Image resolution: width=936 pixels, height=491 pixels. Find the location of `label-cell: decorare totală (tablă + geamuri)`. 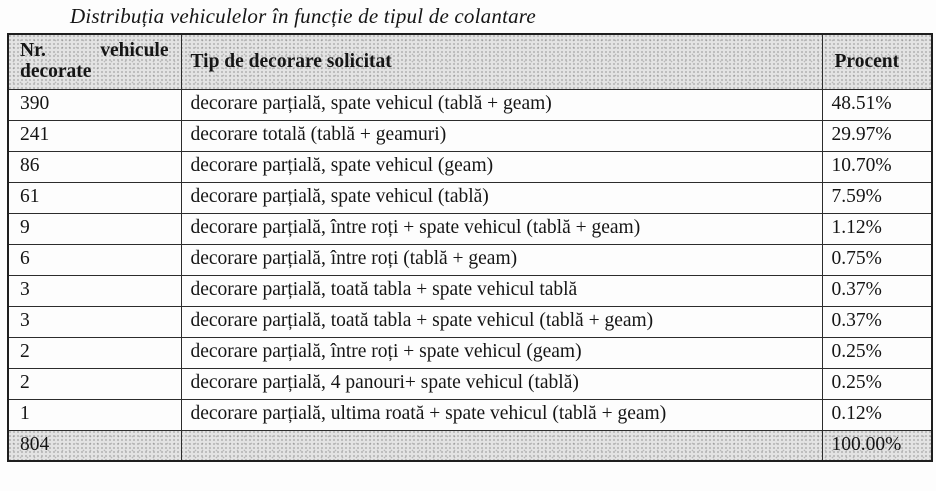

label-cell: decorare totală (tablă + geamuri) is located at coordinates (501, 135).